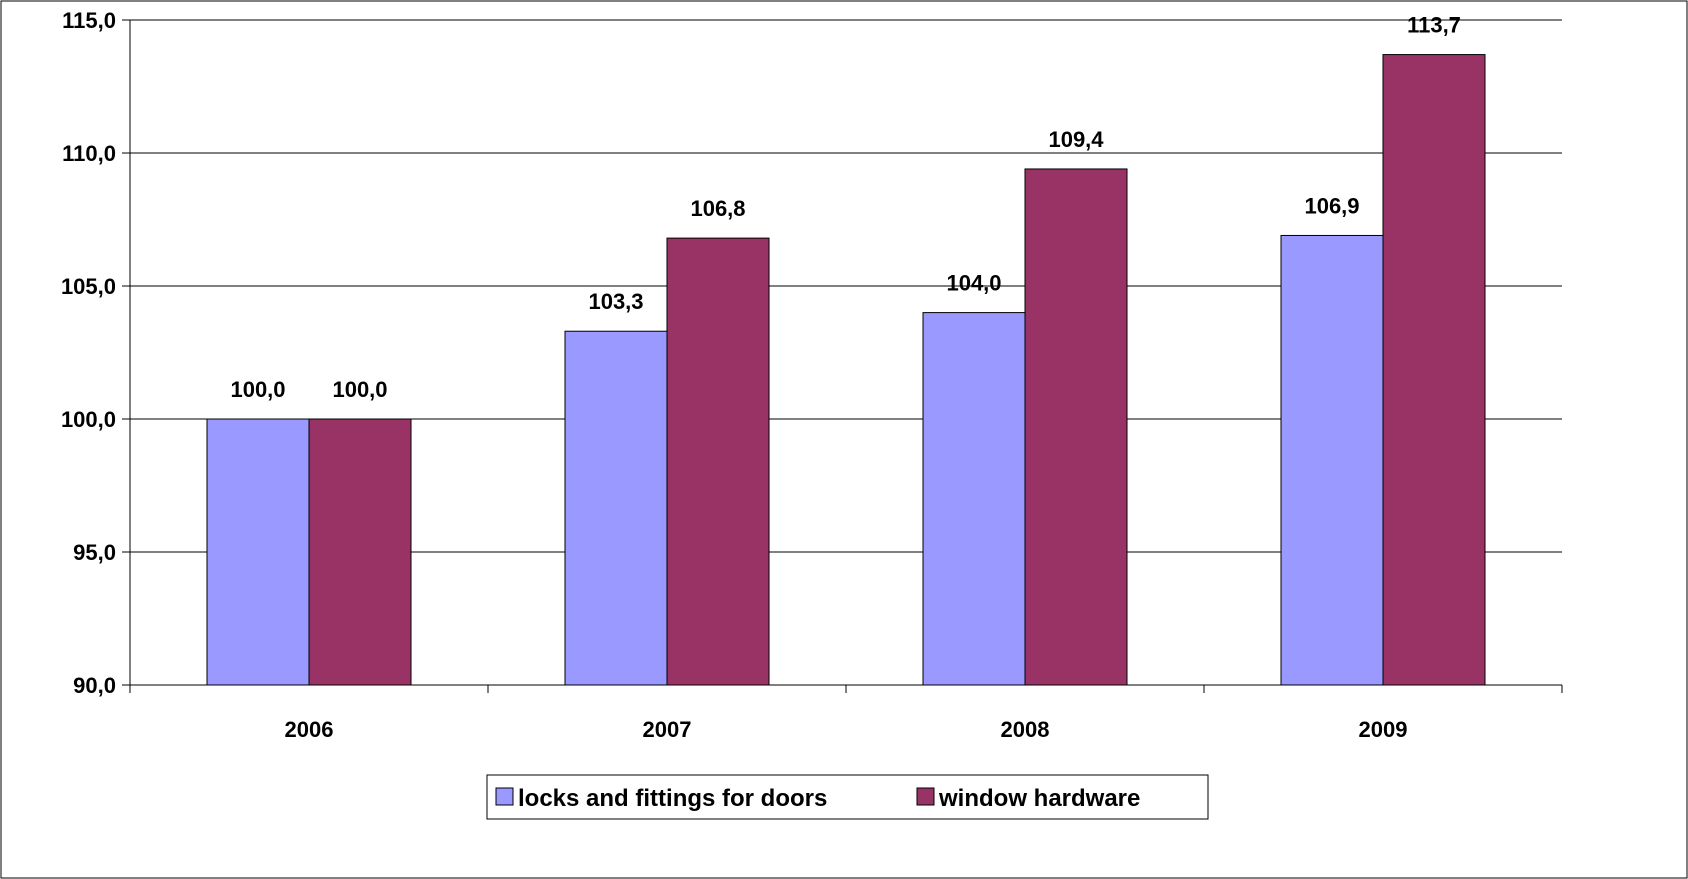 Image resolution: width=1688 pixels, height=879 pixels. Describe the element at coordinates (615, 301) in the screenshot. I see `data-label: 103,3` at that location.